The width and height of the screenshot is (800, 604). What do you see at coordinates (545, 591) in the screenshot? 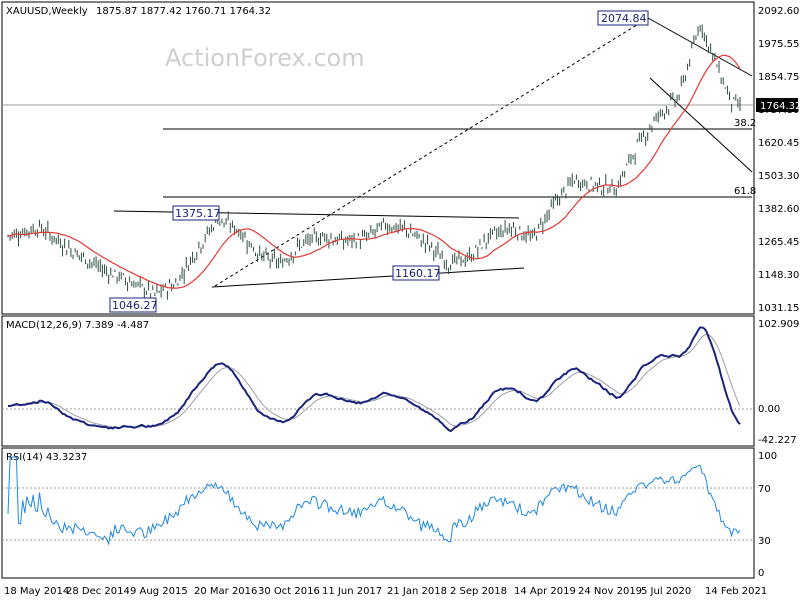
I see `date-tick-label: 14 Apr 2019` at bounding box center [545, 591].